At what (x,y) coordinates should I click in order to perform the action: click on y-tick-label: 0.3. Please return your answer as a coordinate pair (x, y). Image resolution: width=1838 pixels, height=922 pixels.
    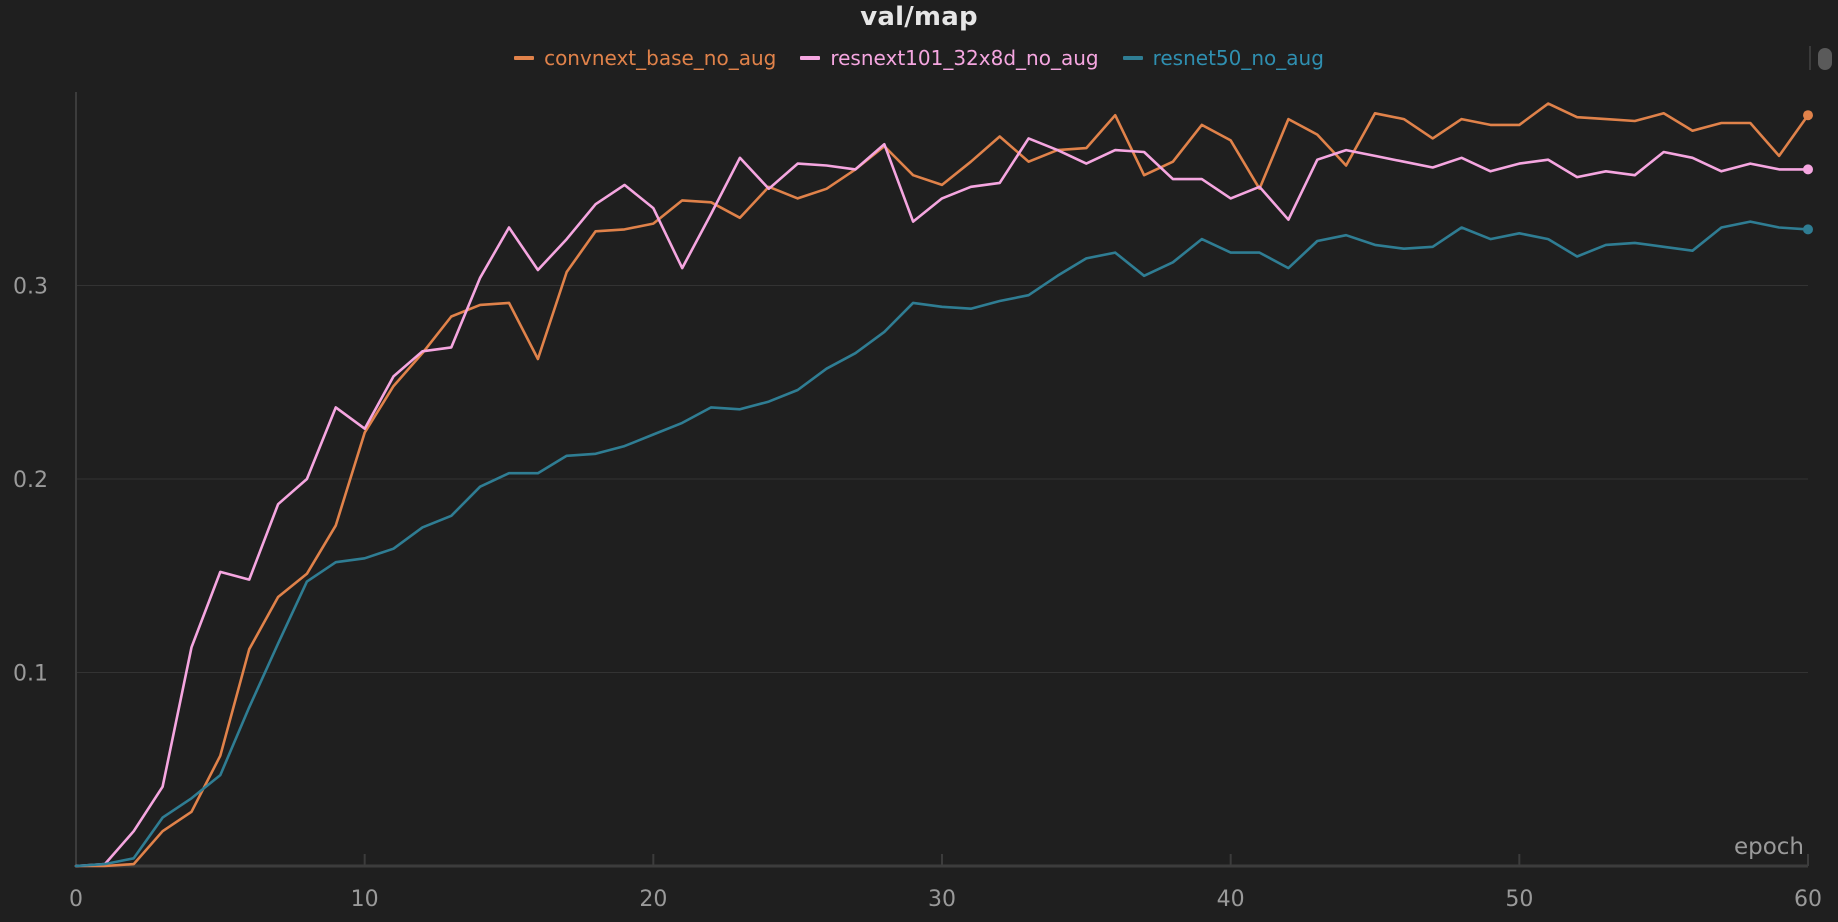
    Looking at the image, I should click on (30, 287).